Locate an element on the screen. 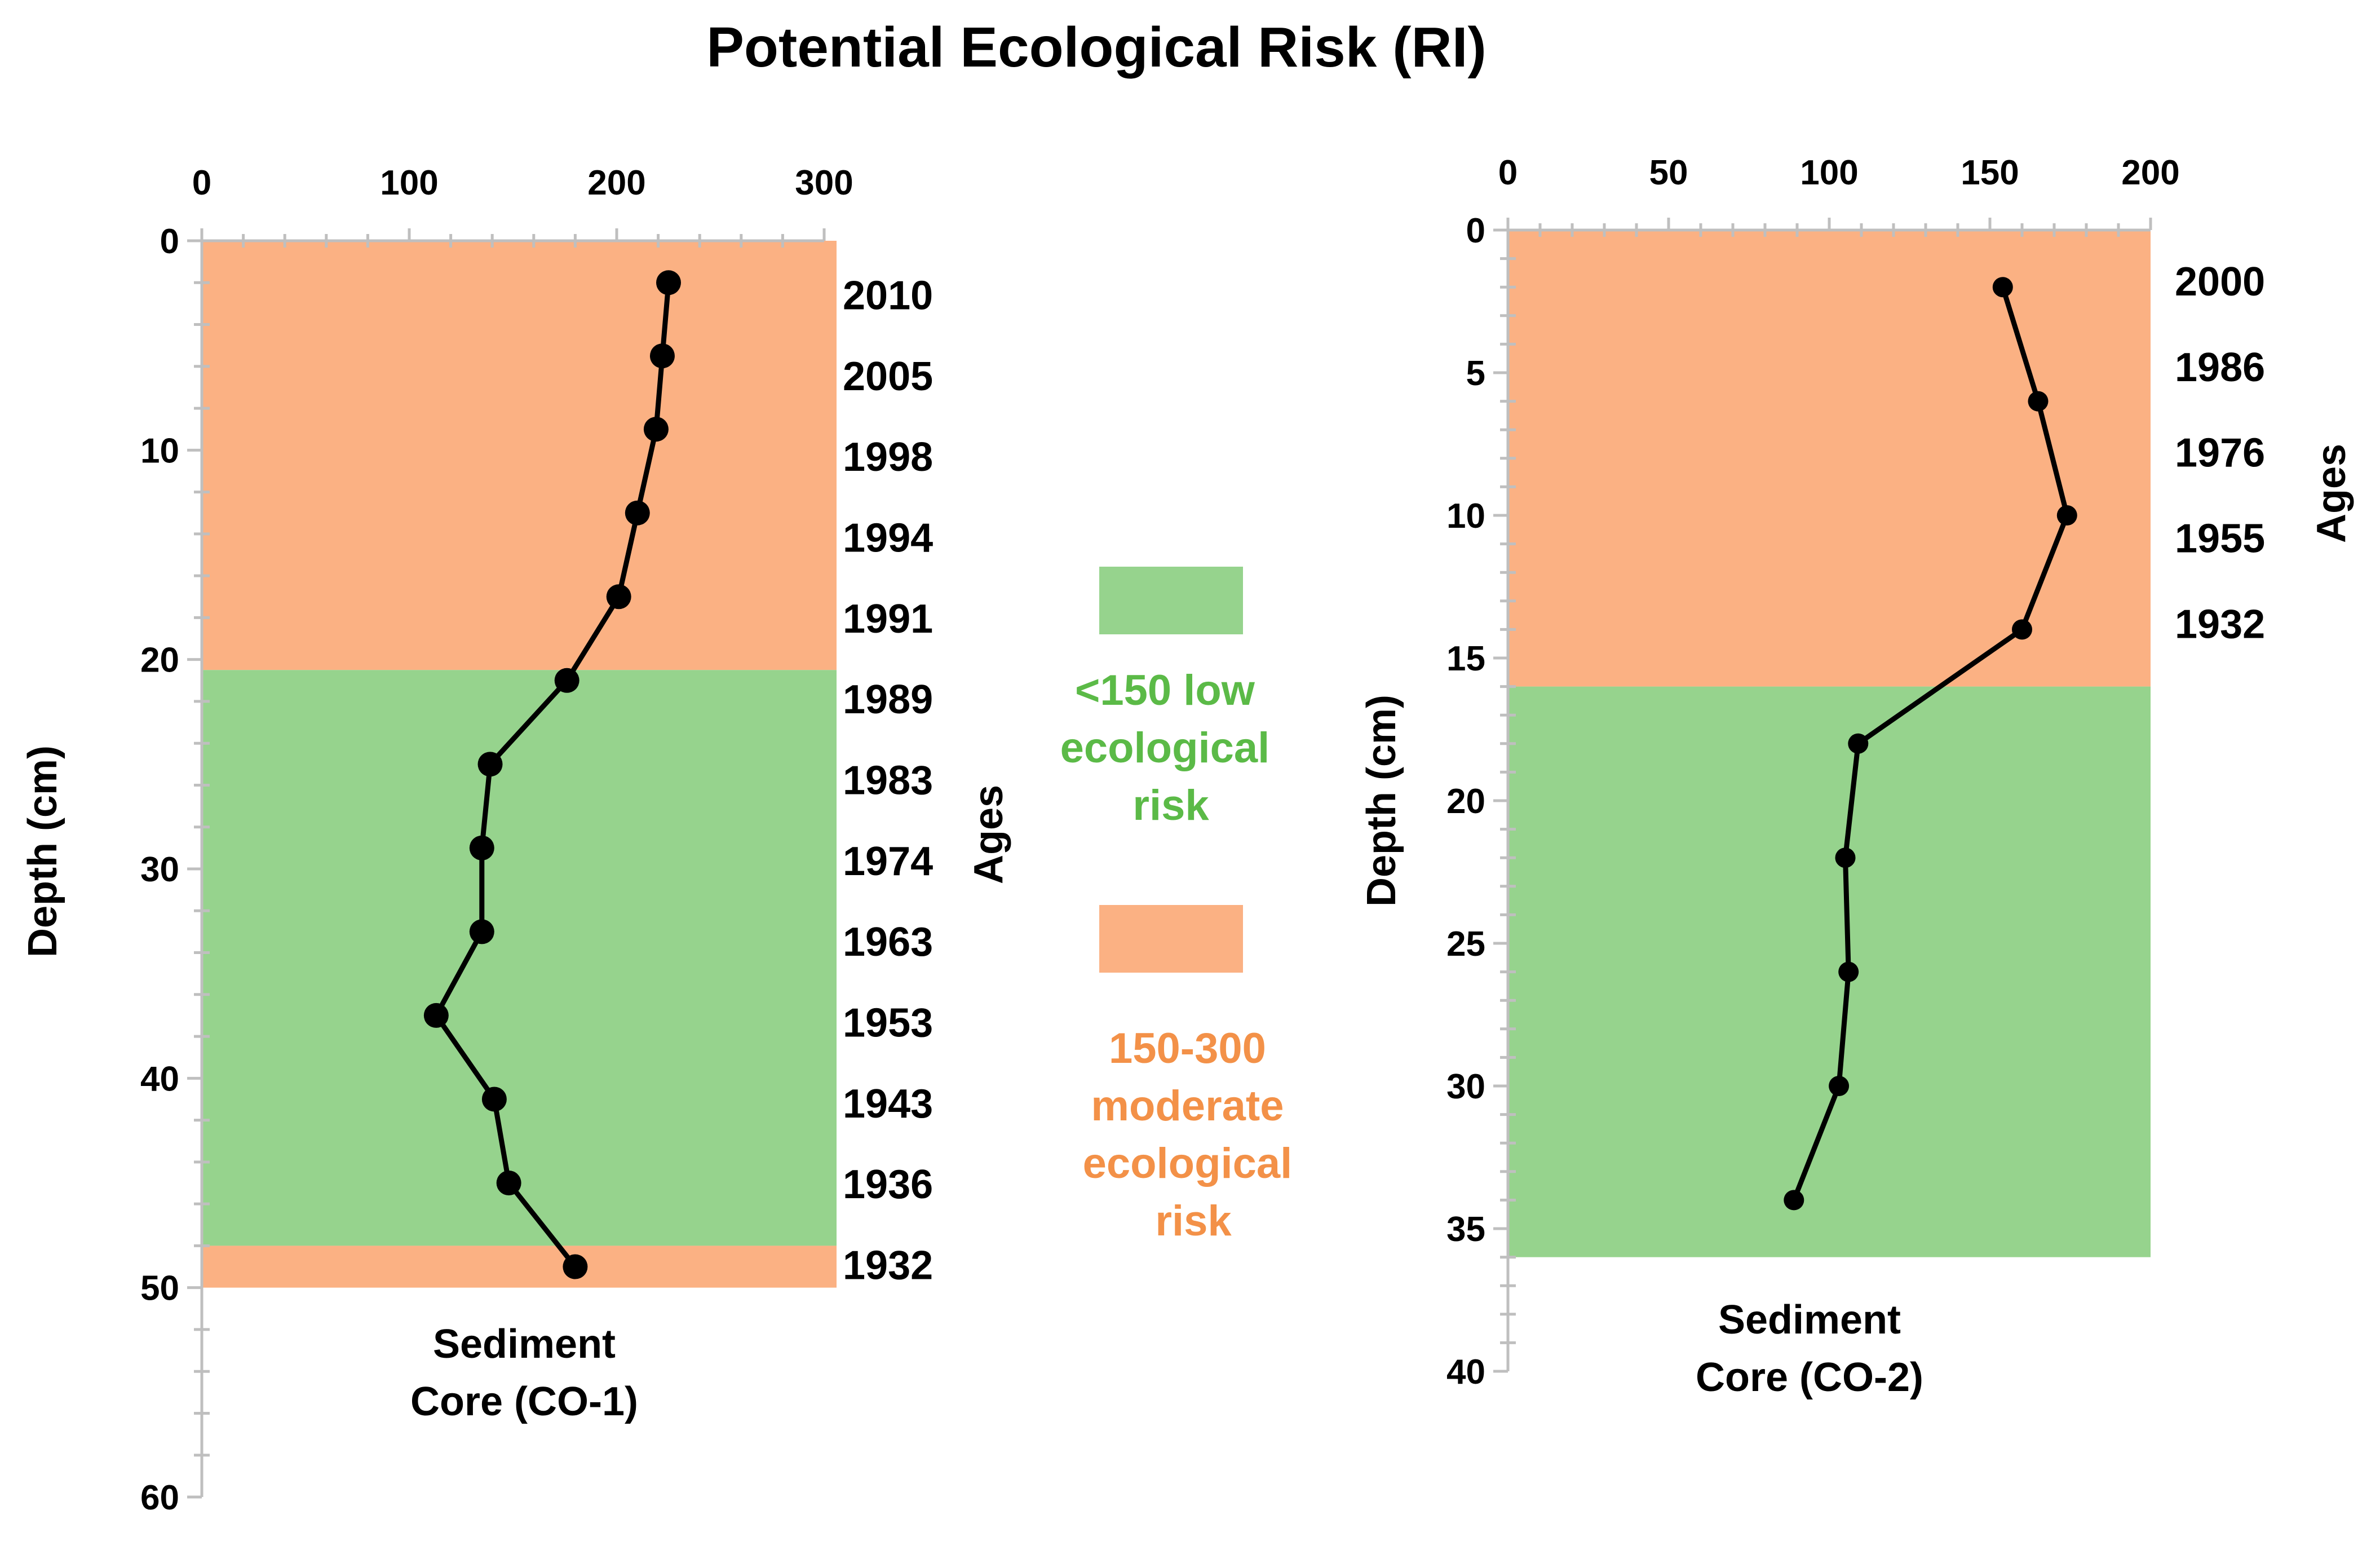  y-tick-label: 15 is located at coordinates (1465, 658).